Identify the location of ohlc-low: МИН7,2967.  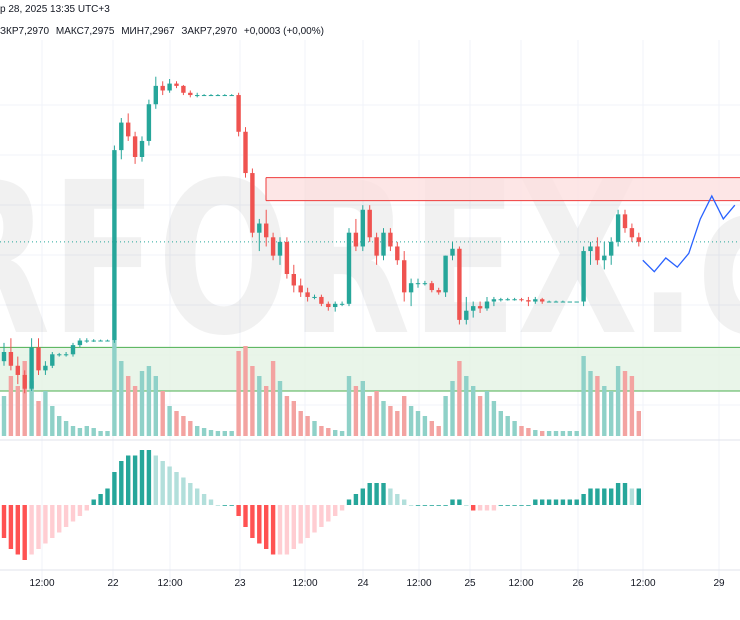
(148, 31).